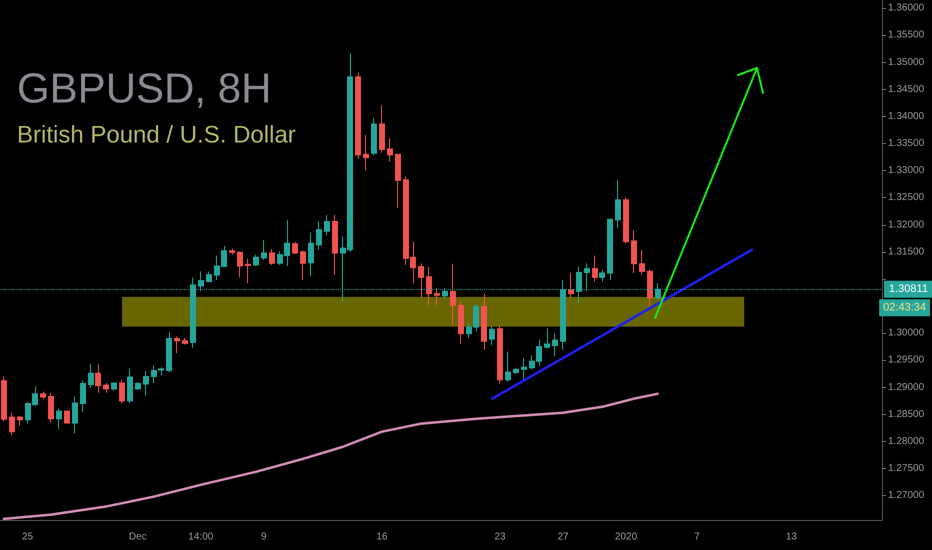 This screenshot has height=550, width=932. I want to click on y-tick-label: 1.33500, so click(906, 144).